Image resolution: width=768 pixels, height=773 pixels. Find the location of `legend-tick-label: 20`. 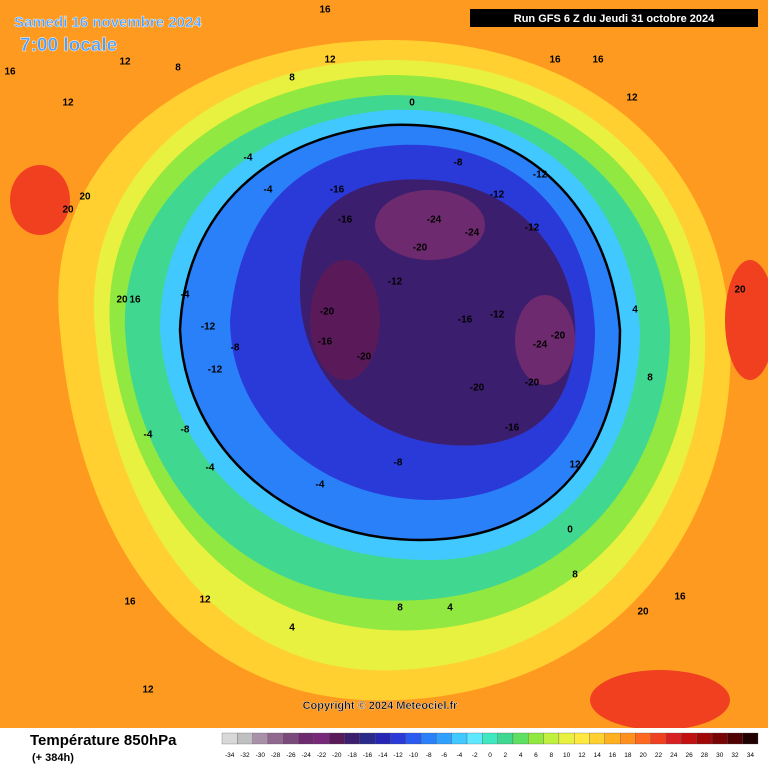

legend-tick-label: 20 is located at coordinates (644, 755).